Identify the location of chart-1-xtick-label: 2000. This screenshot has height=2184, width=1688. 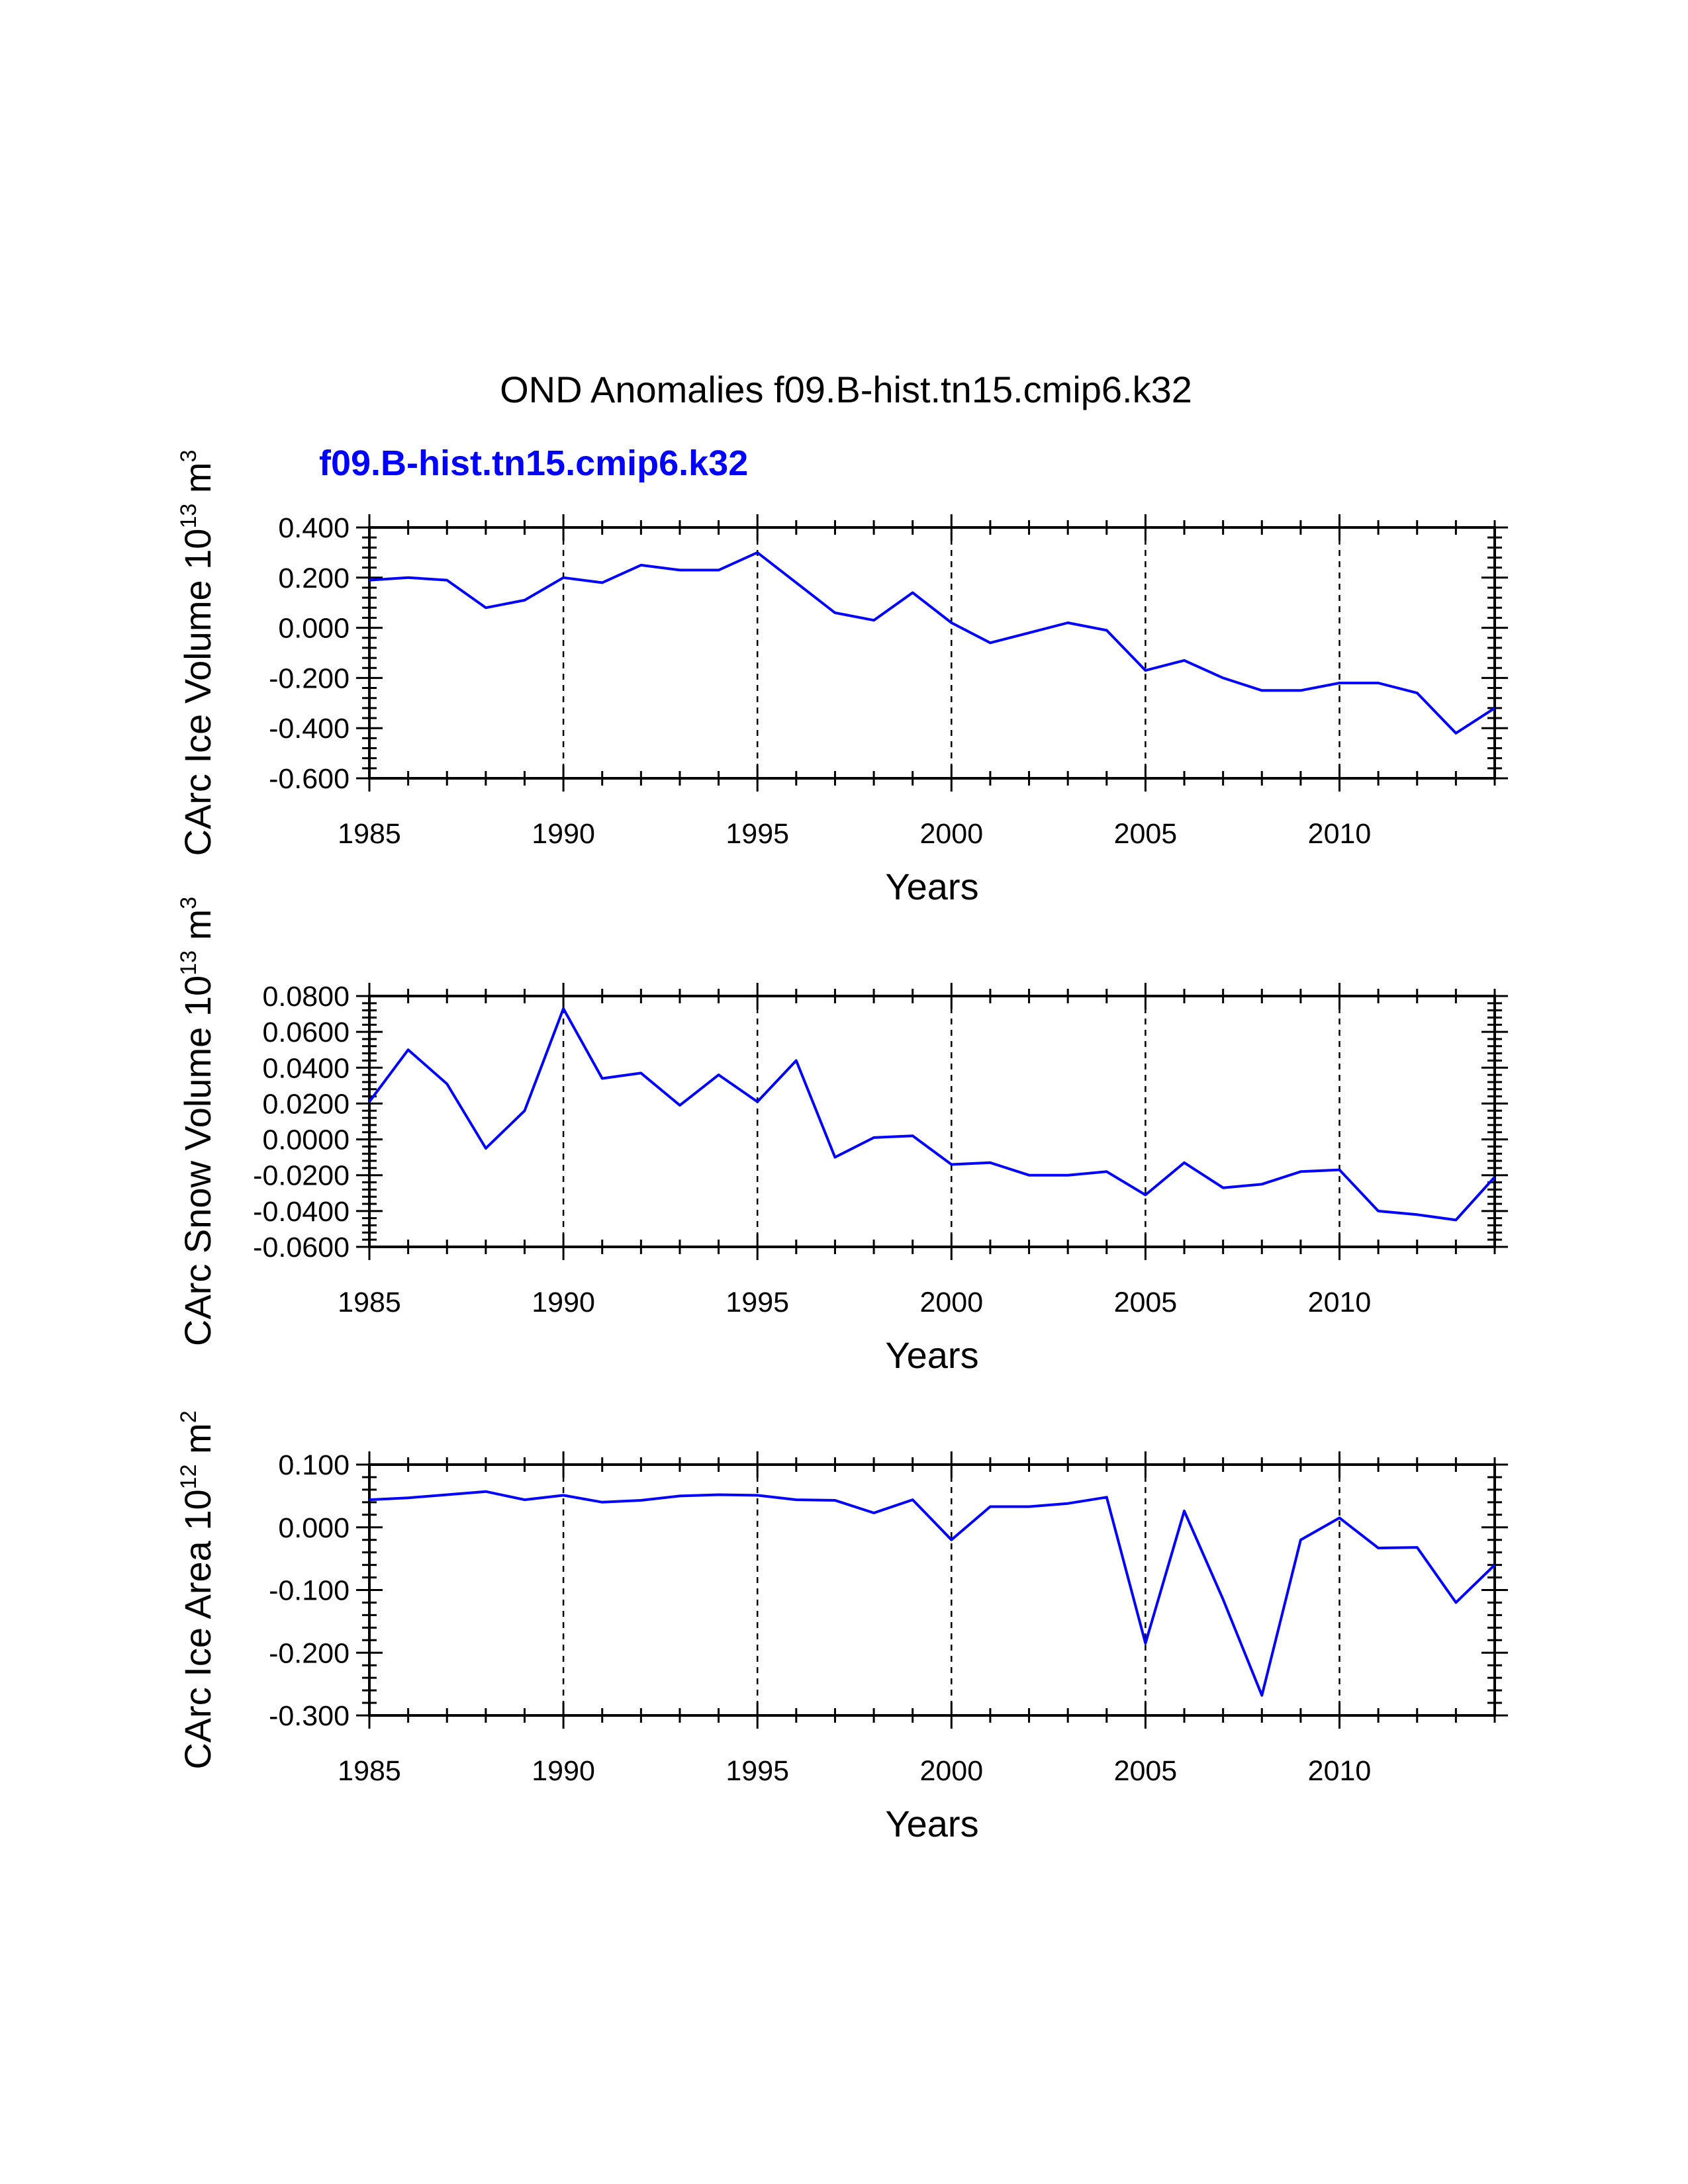
(951, 1302).